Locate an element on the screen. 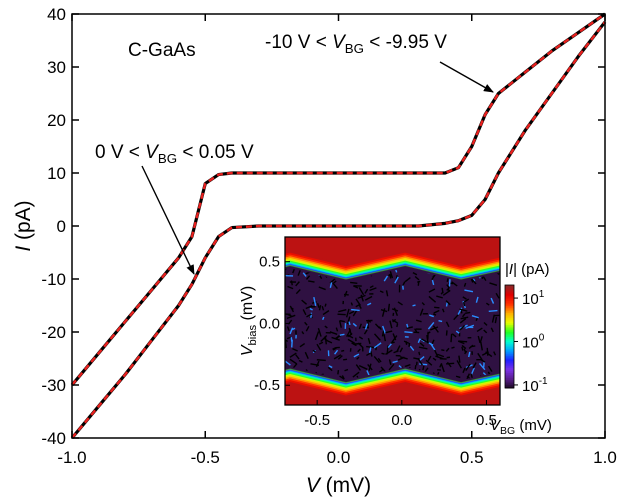  text-part: | (pA) is located at coordinates (531, 269).